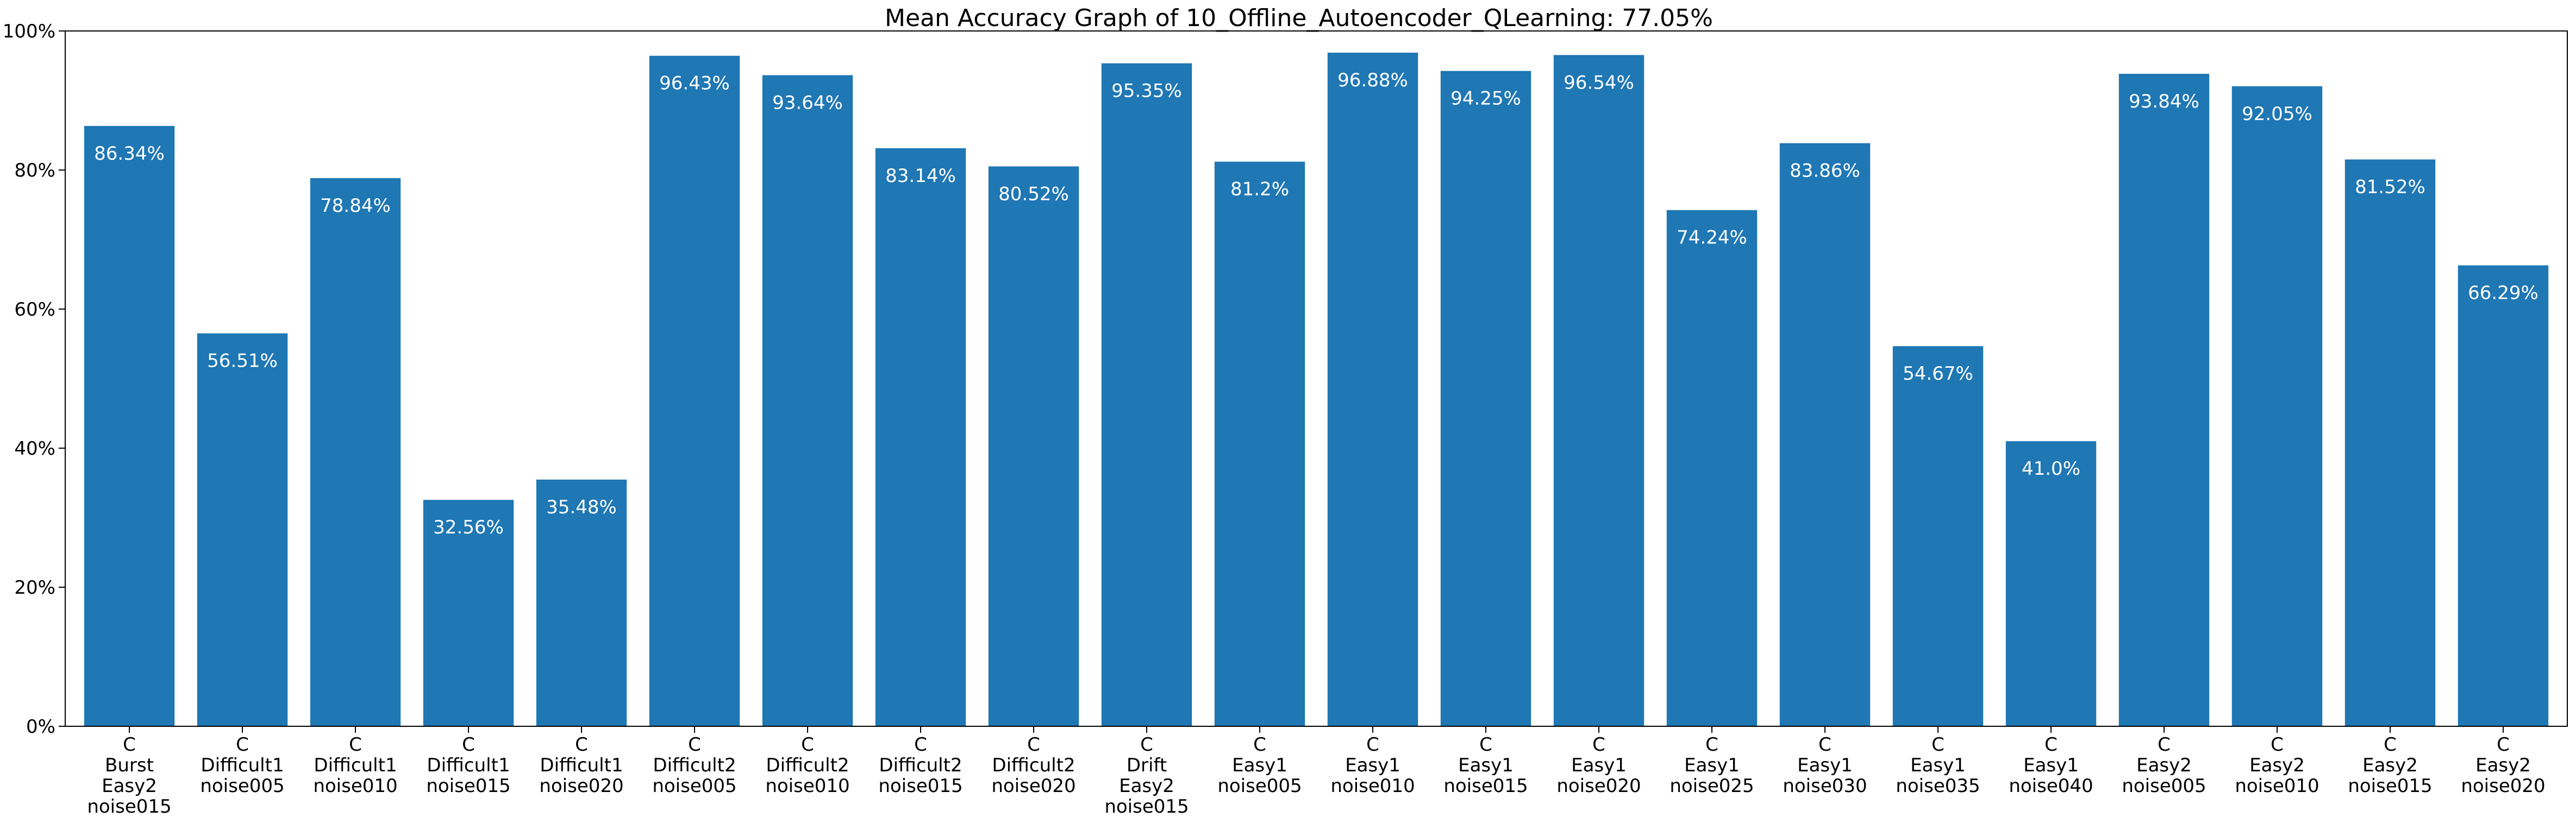 This screenshot has width=2576, height=817. What do you see at coordinates (1938, 786) in the screenshot?
I see `x-tick-label-line: noise035` at bounding box center [1938, 786].